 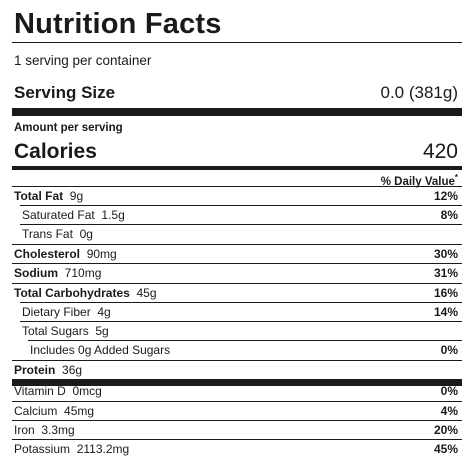 I want to click on nutrient-label: Trans Fat 0g, so click(x=57, y=234).